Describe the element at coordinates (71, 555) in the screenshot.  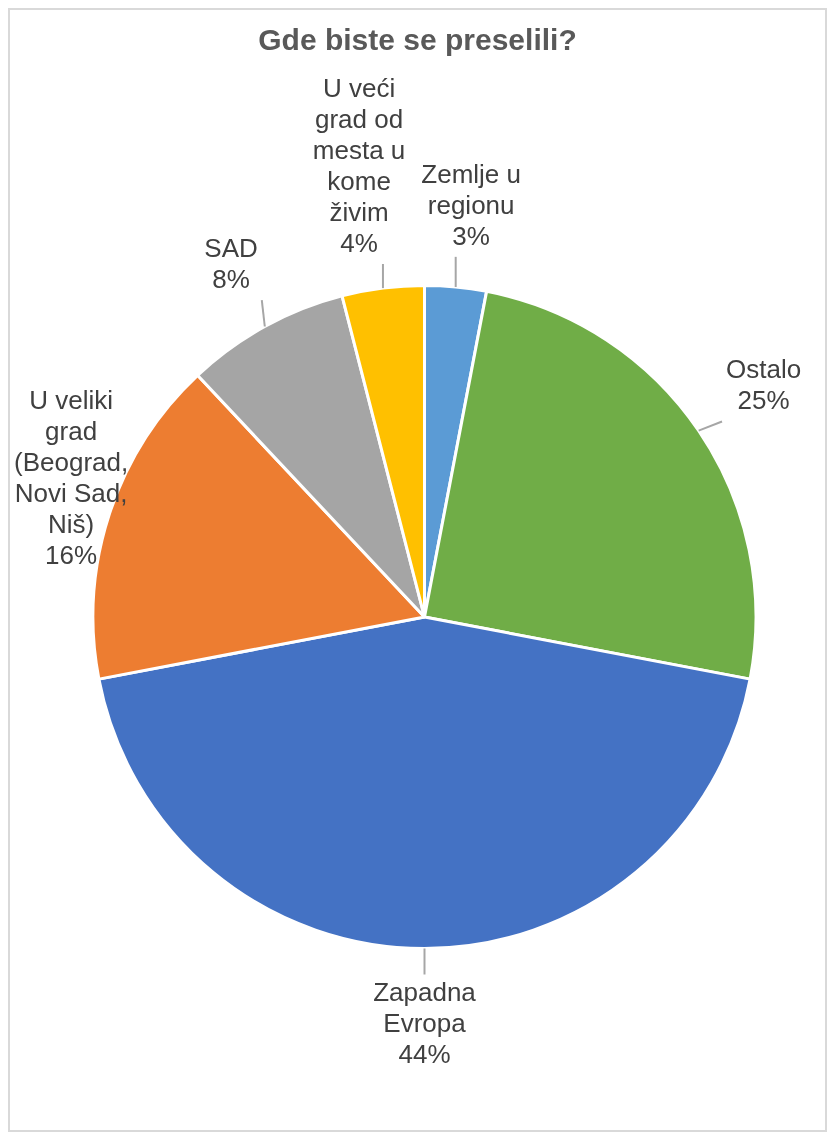
I see `data-label: 16%` at that location.